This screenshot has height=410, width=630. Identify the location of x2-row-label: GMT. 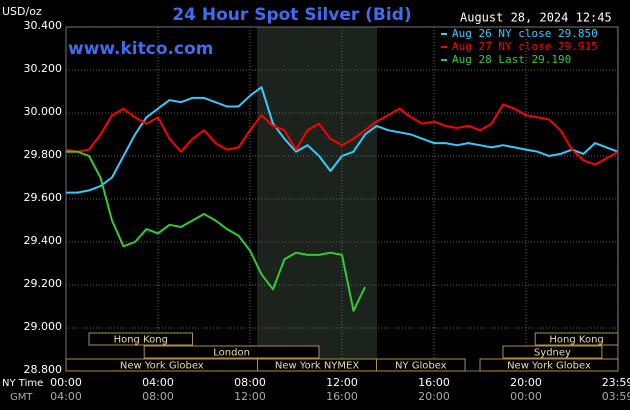
(21, 397).